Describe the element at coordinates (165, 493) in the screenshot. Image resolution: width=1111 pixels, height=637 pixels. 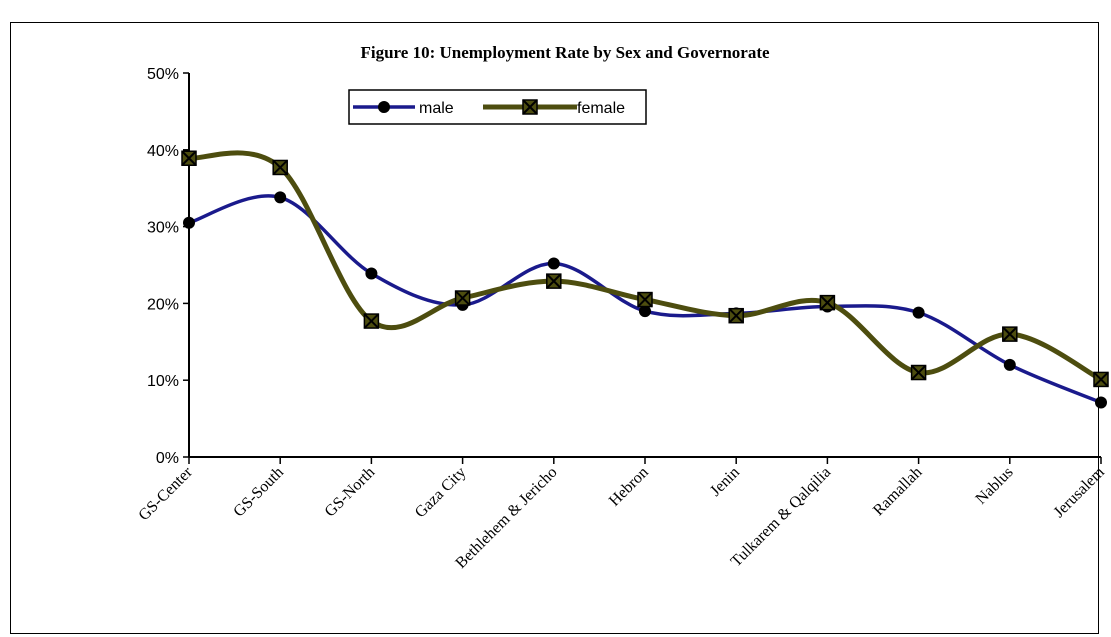
I see `x-tick-label: GS-Center` at that location.